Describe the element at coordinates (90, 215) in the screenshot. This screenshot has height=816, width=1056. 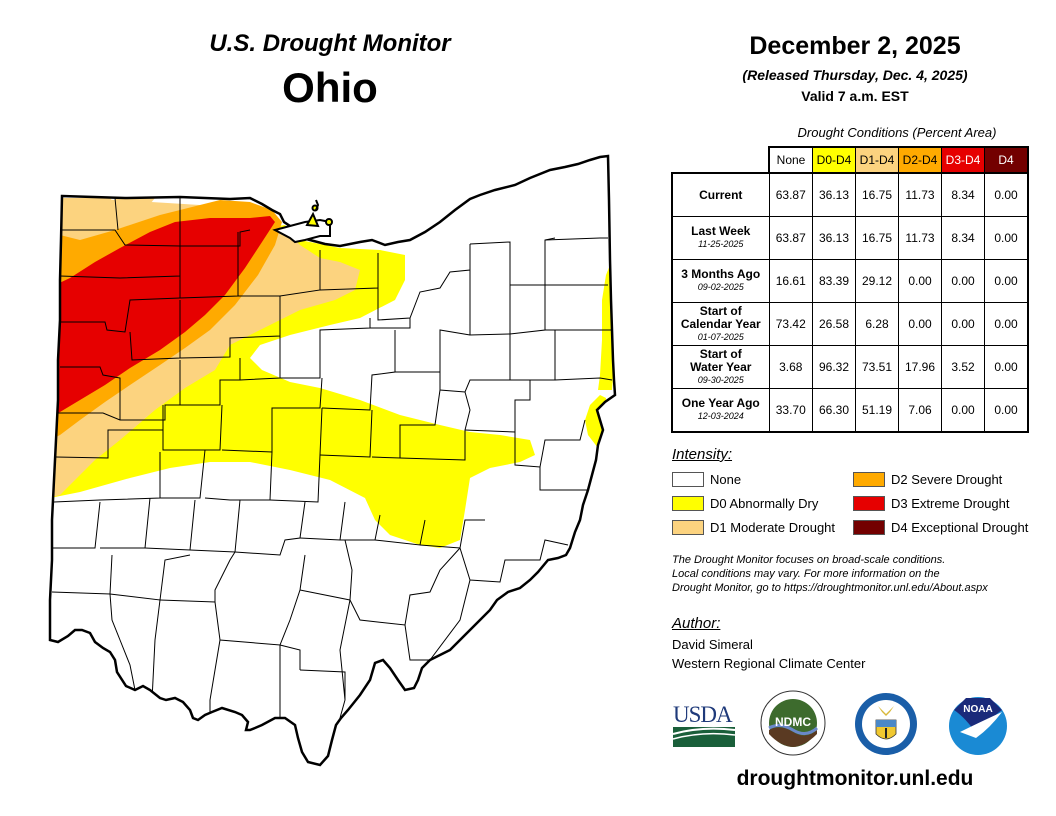
I see `d1-nw-region` at that location.